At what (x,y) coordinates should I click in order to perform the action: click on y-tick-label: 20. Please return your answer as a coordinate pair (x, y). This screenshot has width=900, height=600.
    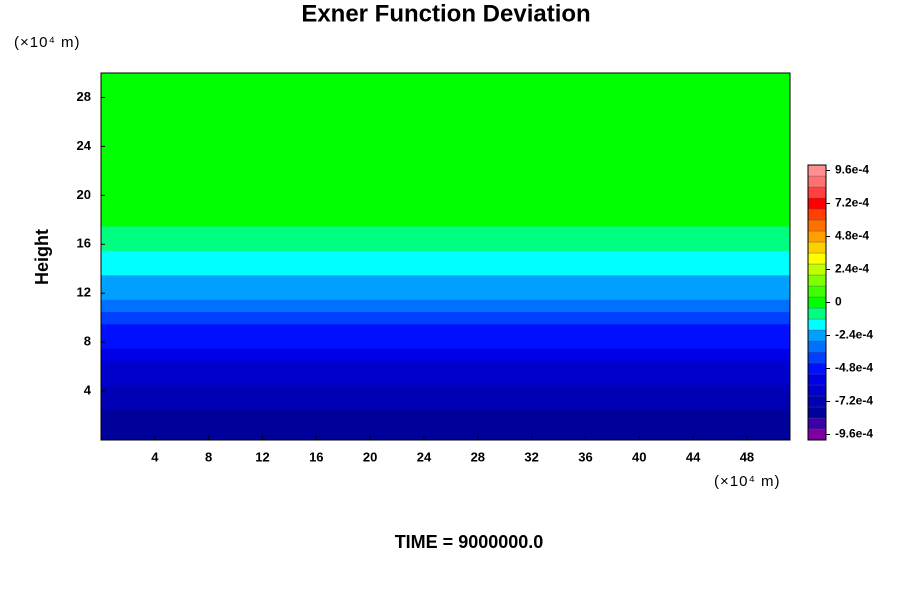
    Looking at the image, I should click on (84, 194).